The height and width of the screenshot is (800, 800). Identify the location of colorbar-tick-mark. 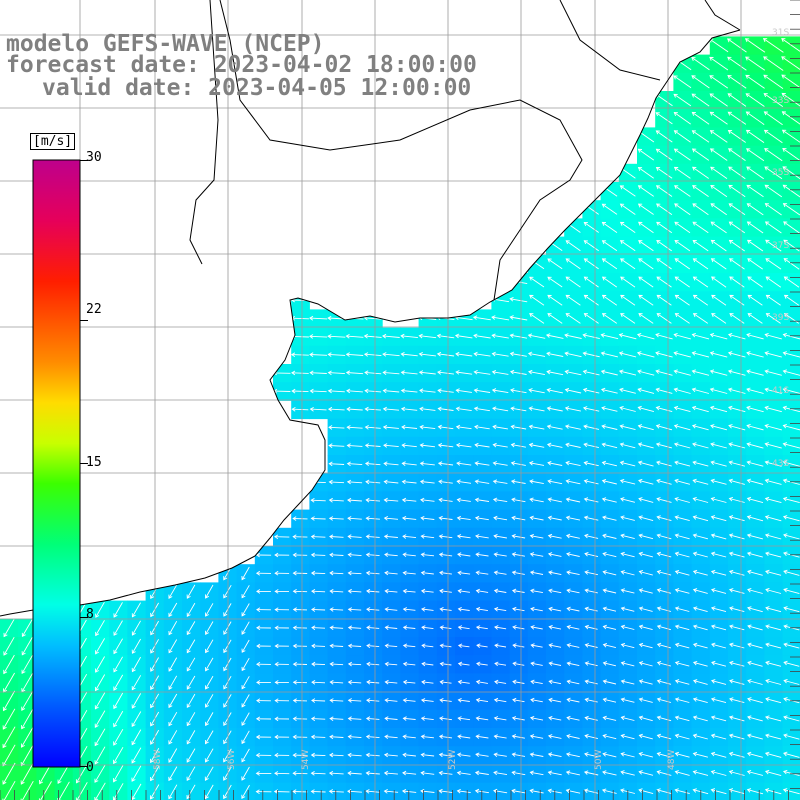
(84, 160).